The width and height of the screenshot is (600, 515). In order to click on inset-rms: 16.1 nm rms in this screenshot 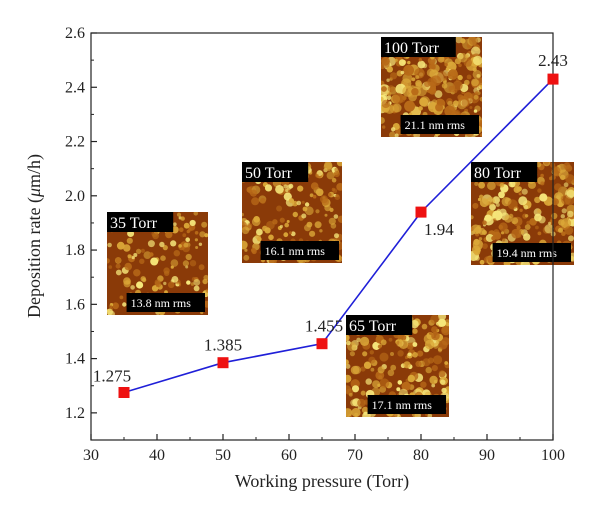, I will do `click(295, 251)`.